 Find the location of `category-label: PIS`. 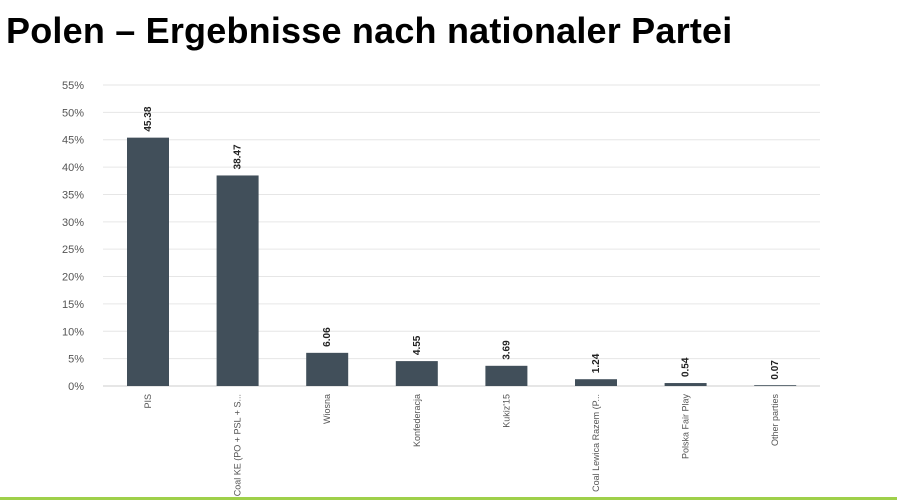

category-label: PIS is located at coordinates (148, 401).